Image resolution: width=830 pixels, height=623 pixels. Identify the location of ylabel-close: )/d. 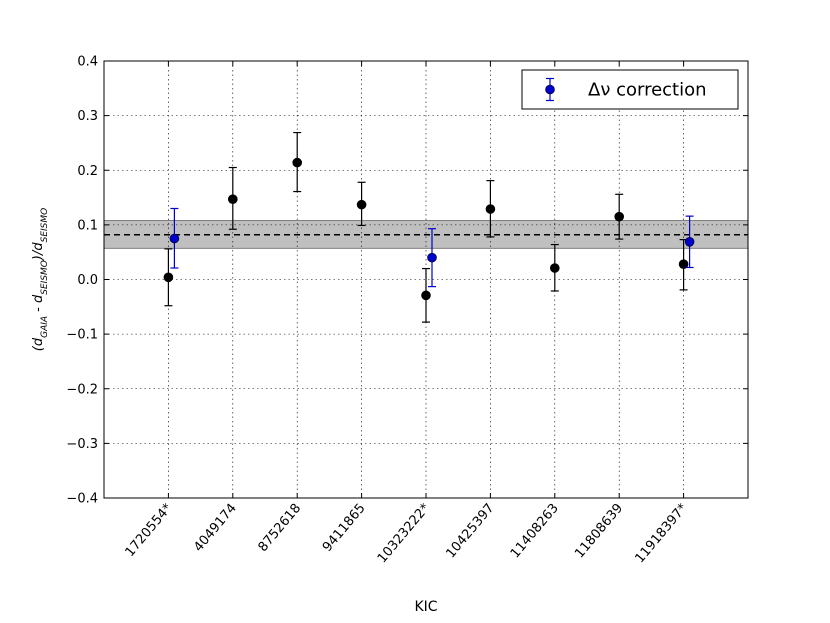
(38, 251).